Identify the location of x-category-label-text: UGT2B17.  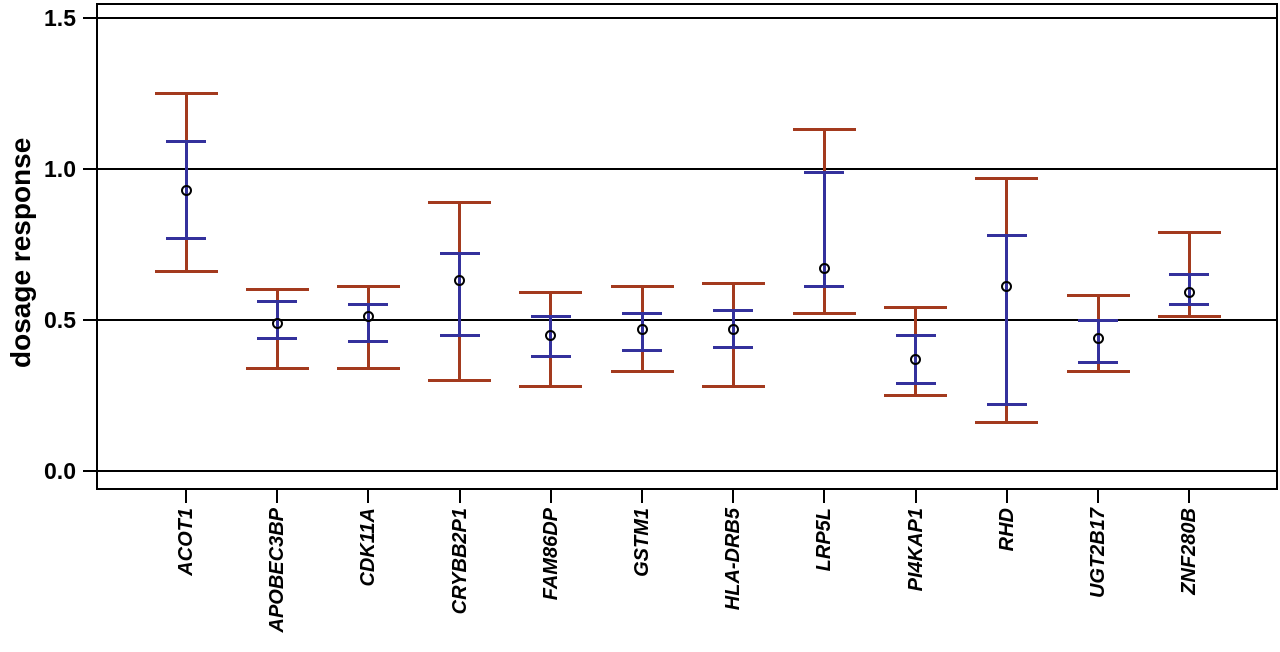
(1098, 553).